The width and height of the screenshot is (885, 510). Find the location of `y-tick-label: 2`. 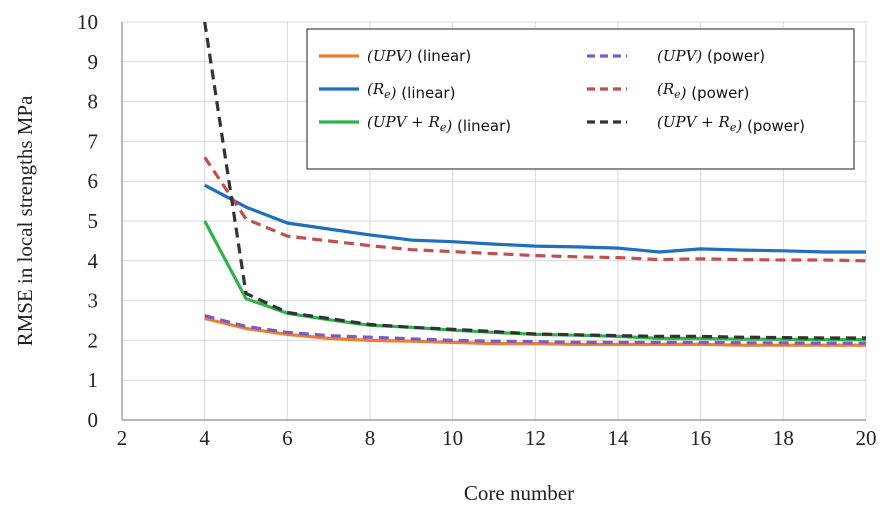

y-tick-label: 2 is located at coordinates (93, 340).